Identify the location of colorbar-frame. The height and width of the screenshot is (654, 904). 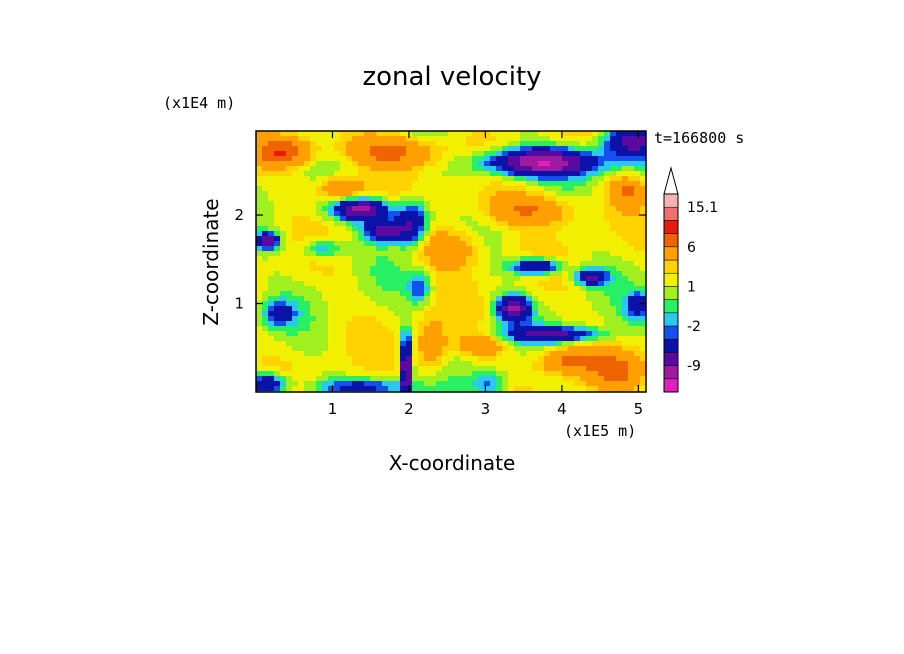
(671, 293).